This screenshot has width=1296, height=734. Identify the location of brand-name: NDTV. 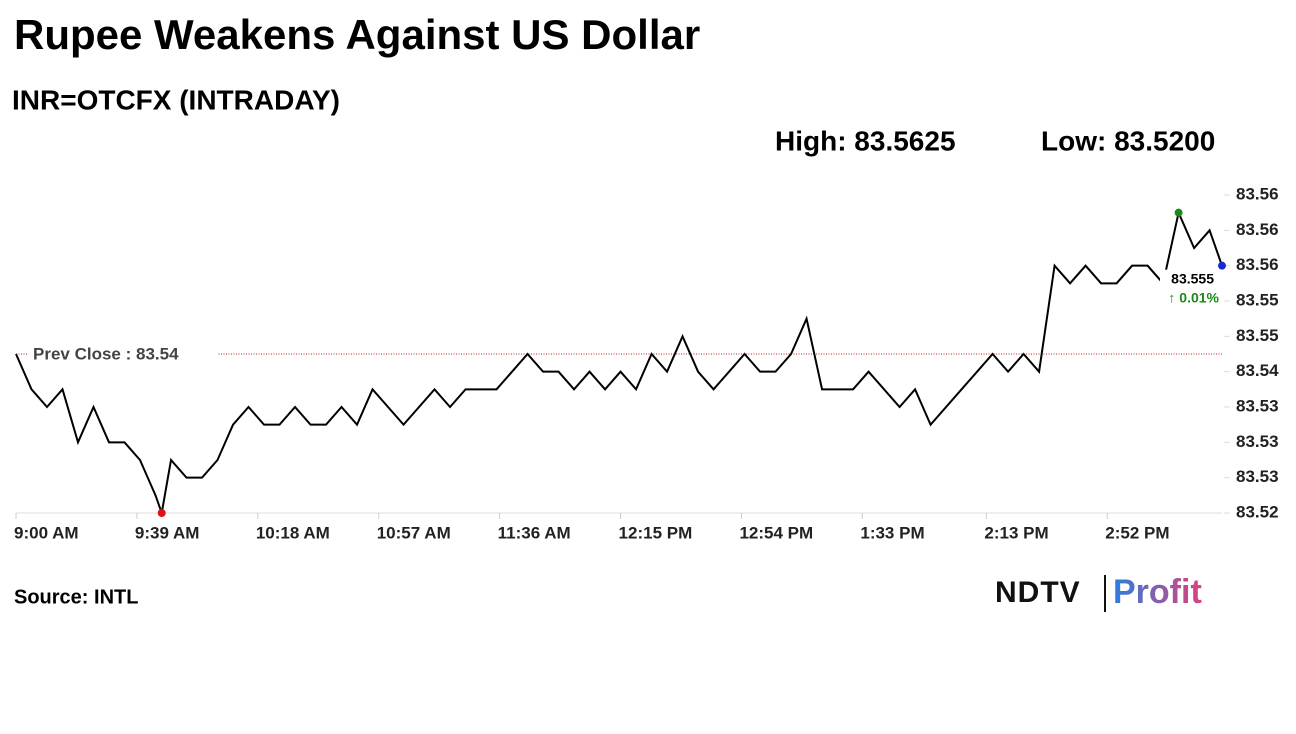
(1038, 592).